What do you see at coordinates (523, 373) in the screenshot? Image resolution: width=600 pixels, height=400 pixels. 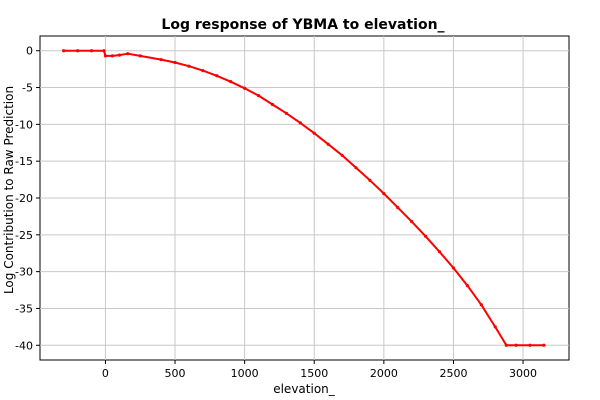 I see `x-tick-label: 3000` at bounding box center [523, 373].